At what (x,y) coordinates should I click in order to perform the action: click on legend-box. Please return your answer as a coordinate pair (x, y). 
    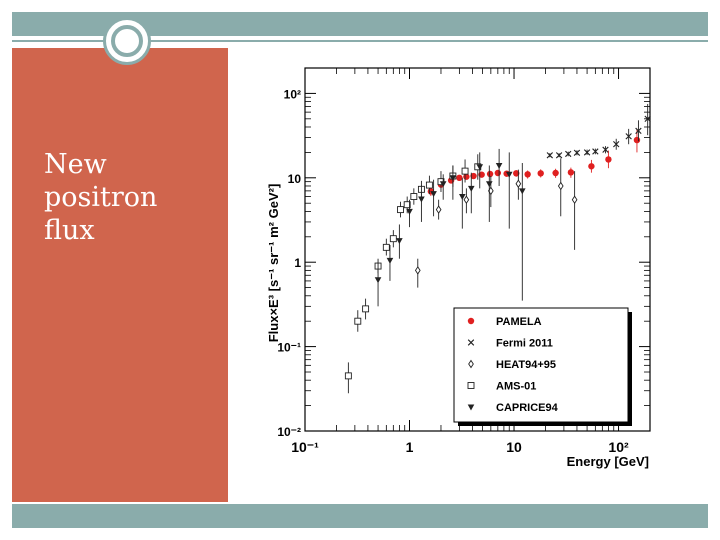
    Looking at the image, I should click on (541, 365).